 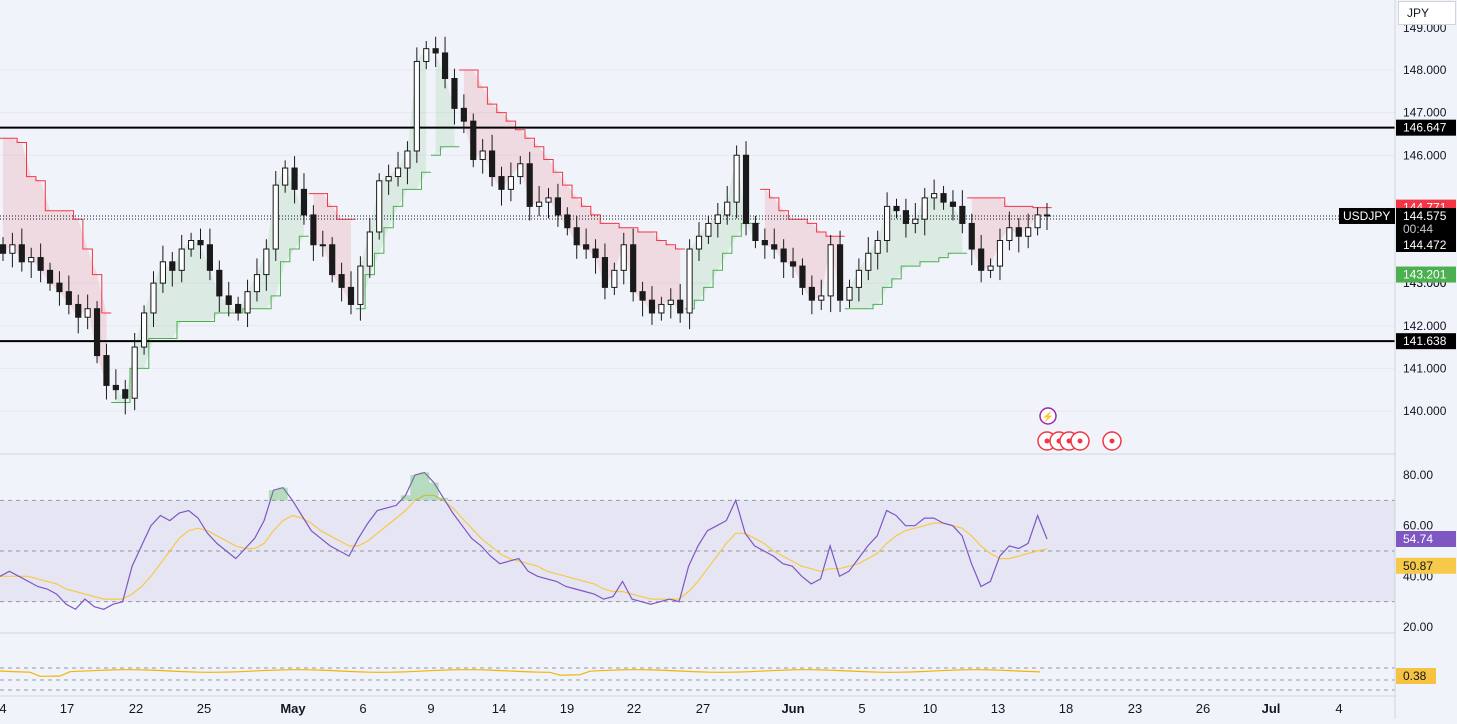 I want to click on oscillator-pane, so click(x=697, y=679).